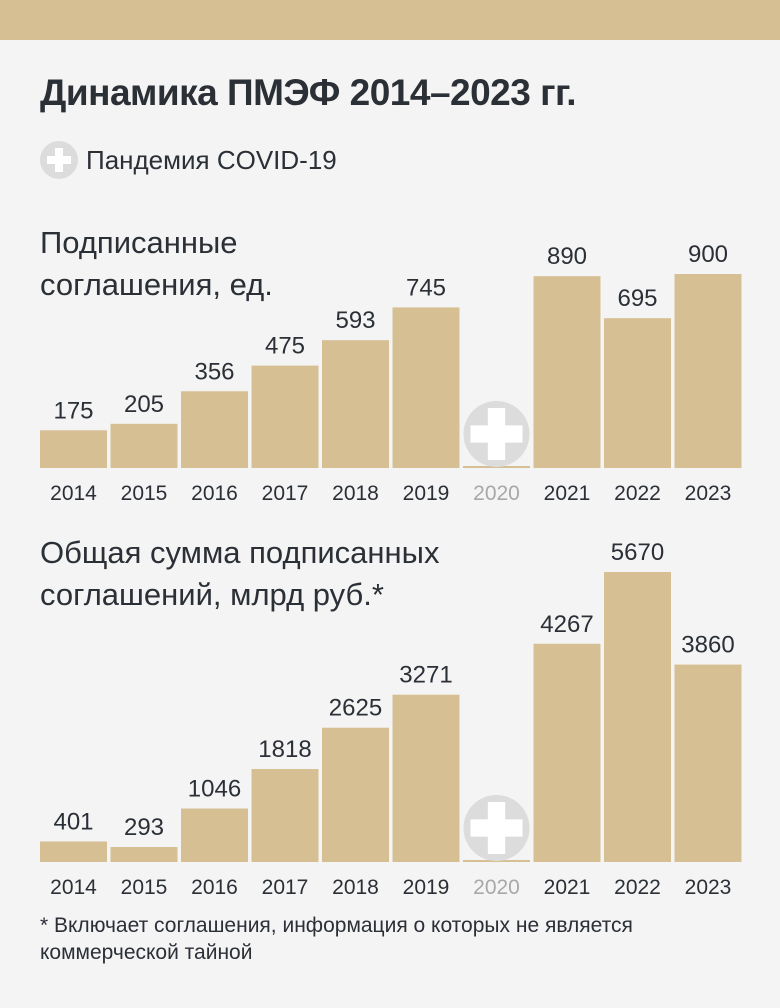 This screenshot has width=780, height=1008. Describe the element at coordinates (426, 887) in the screenshot. I see `chart1-tick-label-2019: 2019` at that location.